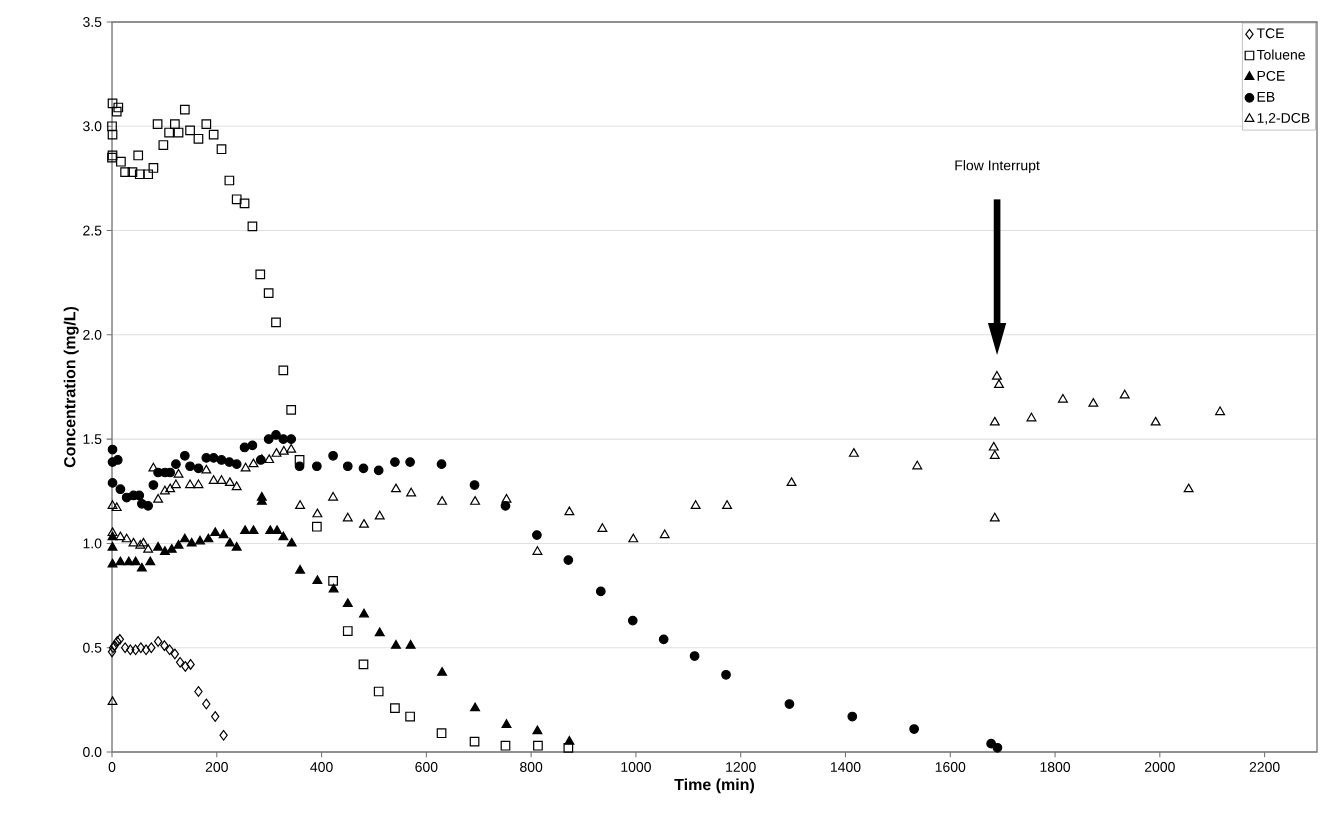 The image size is (1320, 837). I want to click on legend-label: 1,2-DCB, so click(1283, 118).